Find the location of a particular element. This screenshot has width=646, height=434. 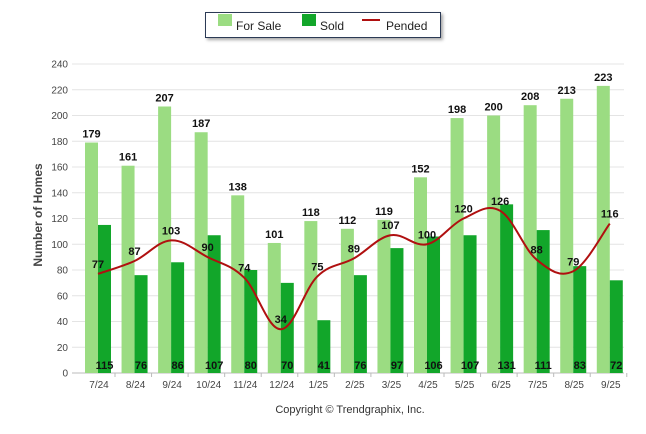

y-tick-label: 220 is located at coordinates (59, 90).